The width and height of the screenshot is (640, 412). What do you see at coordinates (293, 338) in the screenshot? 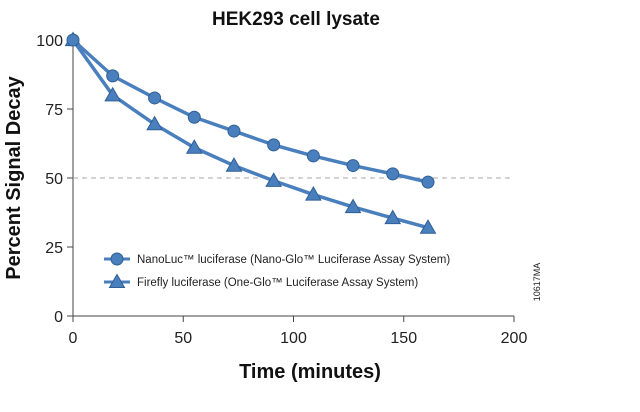
I see `x-tick-label: 100` at bounding box center [293, 338].